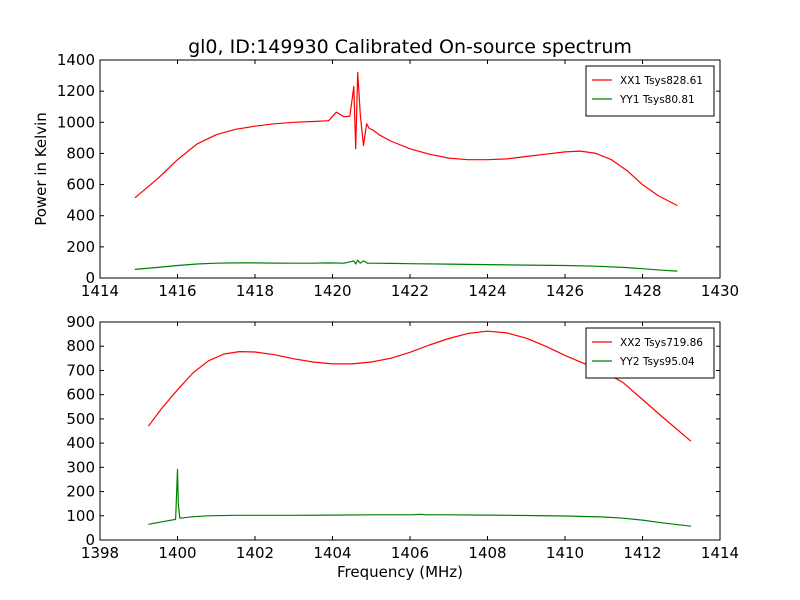 The image size is (800, 600). Describe the element at coordinates (76, 122) in the screenshot. I see `chart-0-ytick-label-5: 1000` at that location.